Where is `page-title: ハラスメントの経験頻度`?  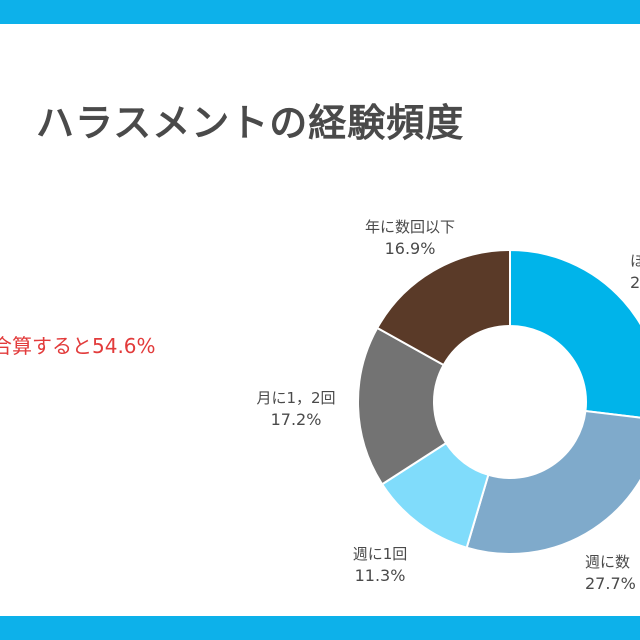 page-title: ハラスメントの経験頻度 is located at coordinates (250, 123).